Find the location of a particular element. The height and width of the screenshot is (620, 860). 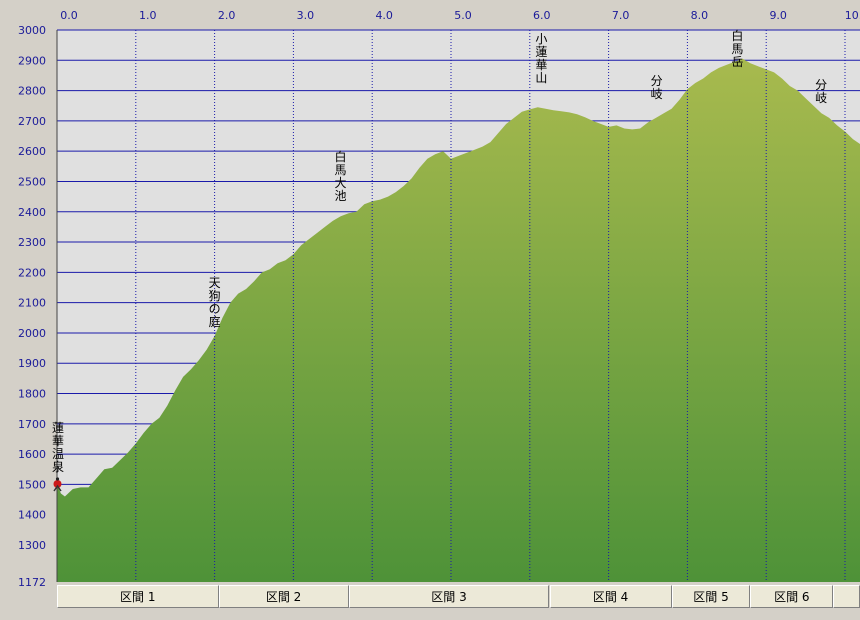

x-tick-labels: 0.0 1.0 2.0 3.0 4.0 5.0 6.0 7.0 8.0 9.0 10.0 is located at coordinates (460, 15).